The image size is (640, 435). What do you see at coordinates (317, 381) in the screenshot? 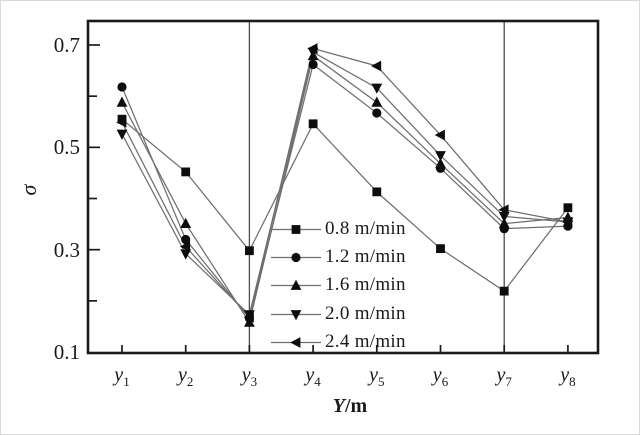
I see `x-tick-sub: 4` at bounding box center [317, 381].